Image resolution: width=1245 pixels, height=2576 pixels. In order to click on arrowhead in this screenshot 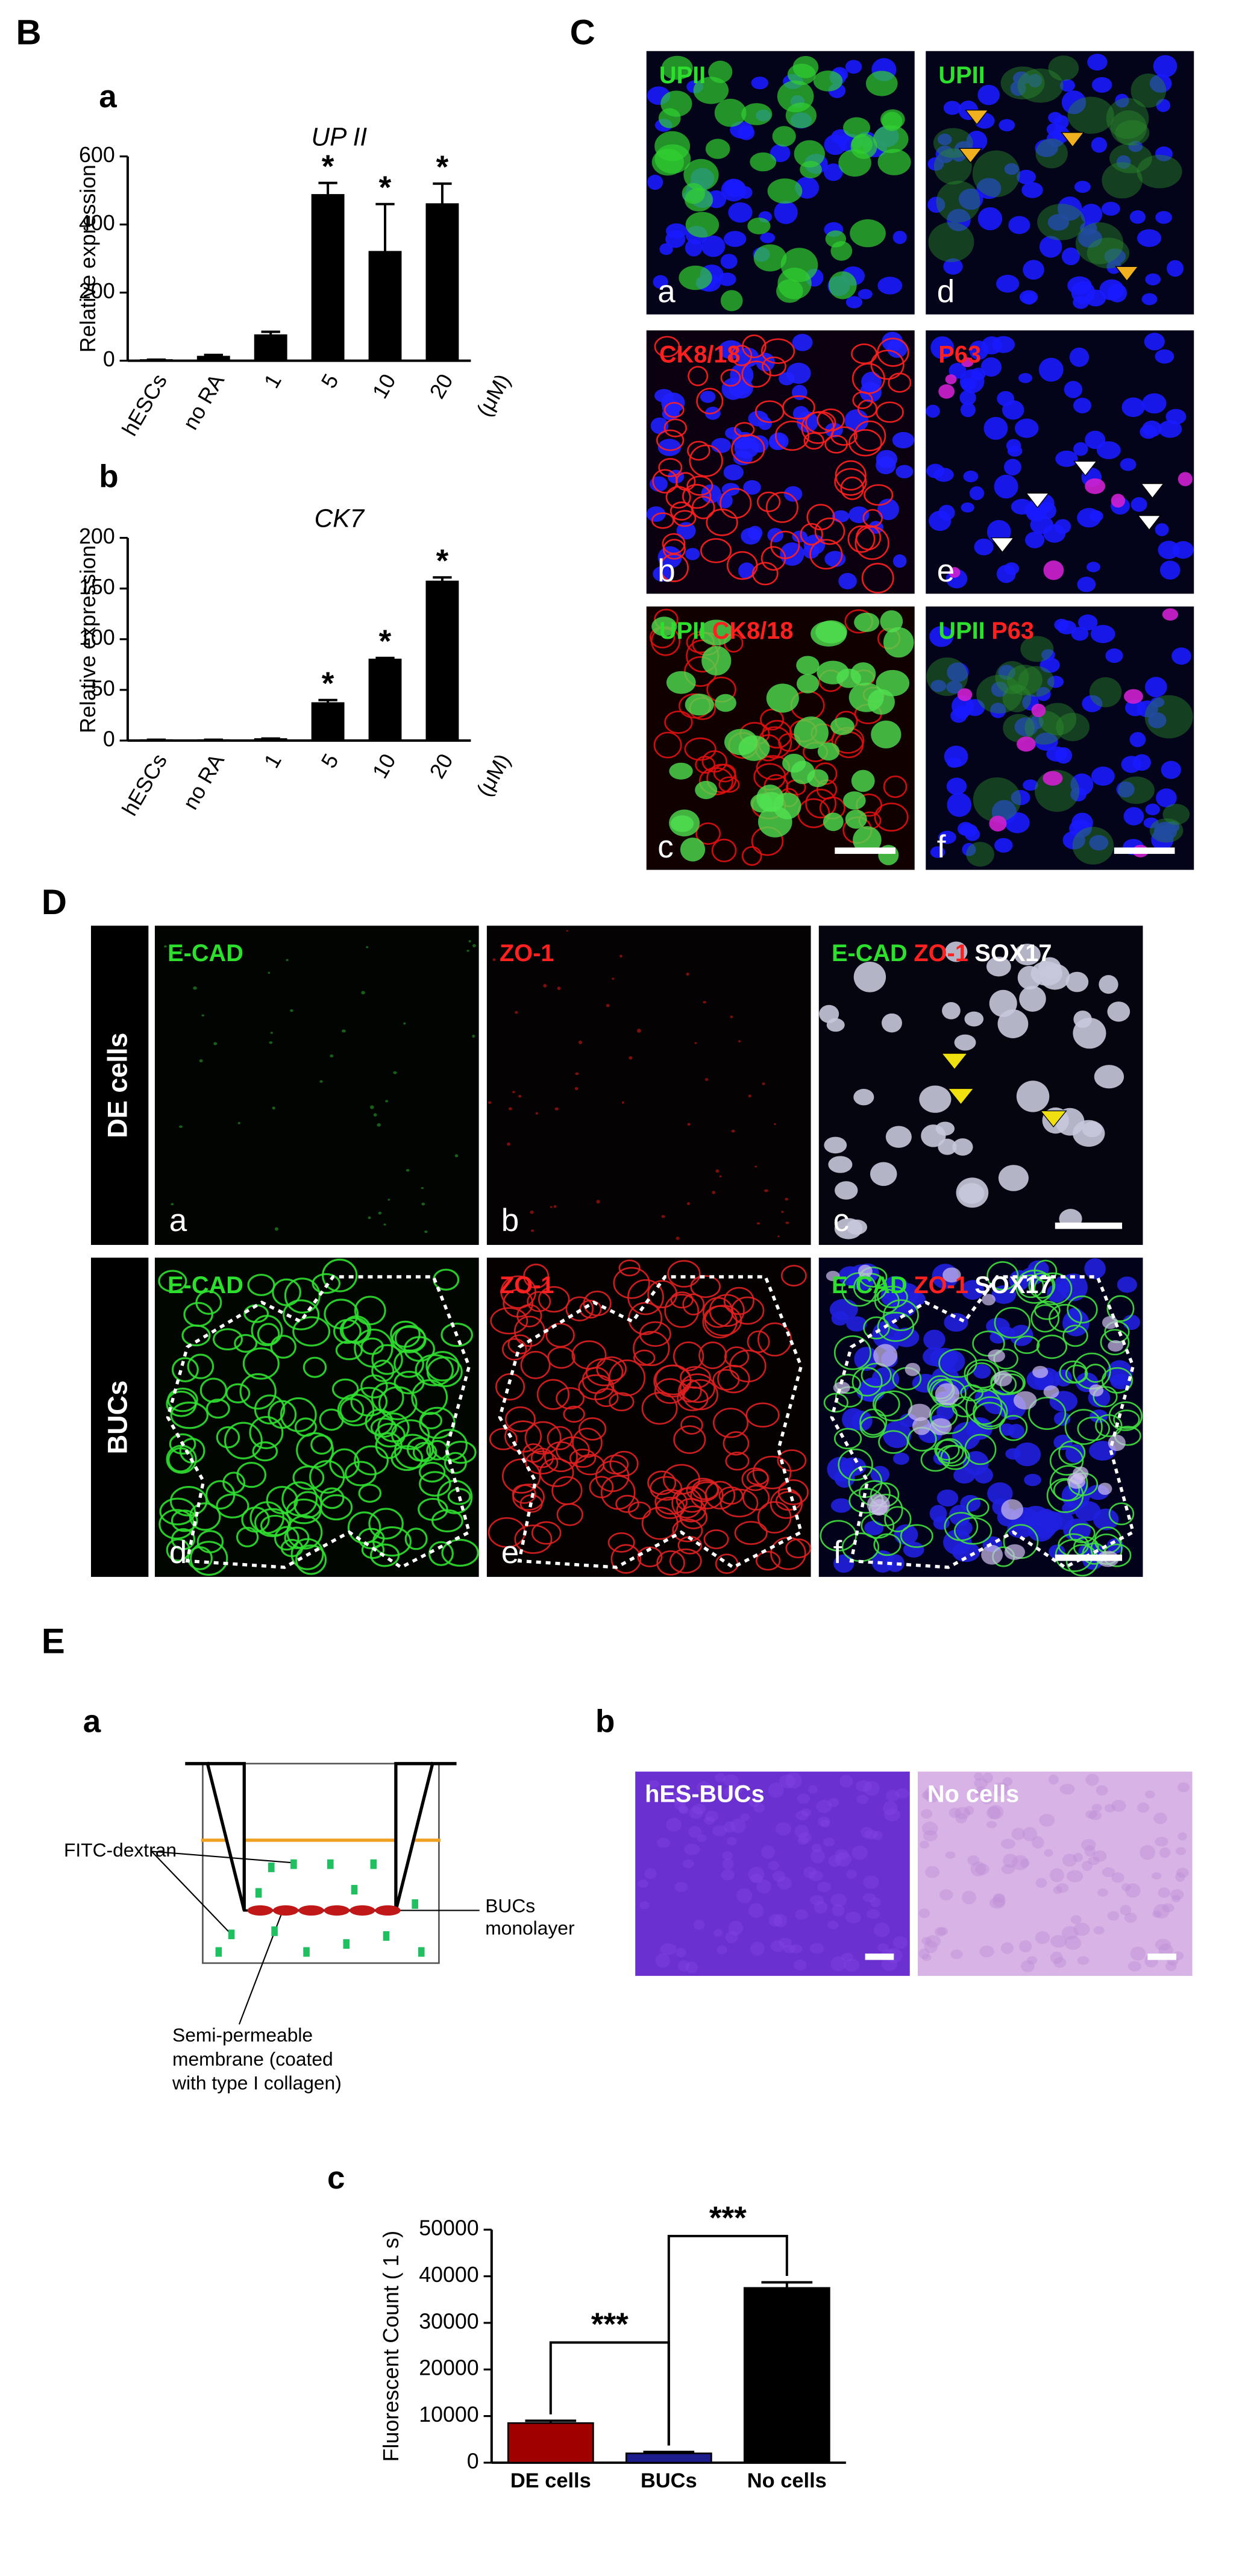, I will do `click(971, 156)`.